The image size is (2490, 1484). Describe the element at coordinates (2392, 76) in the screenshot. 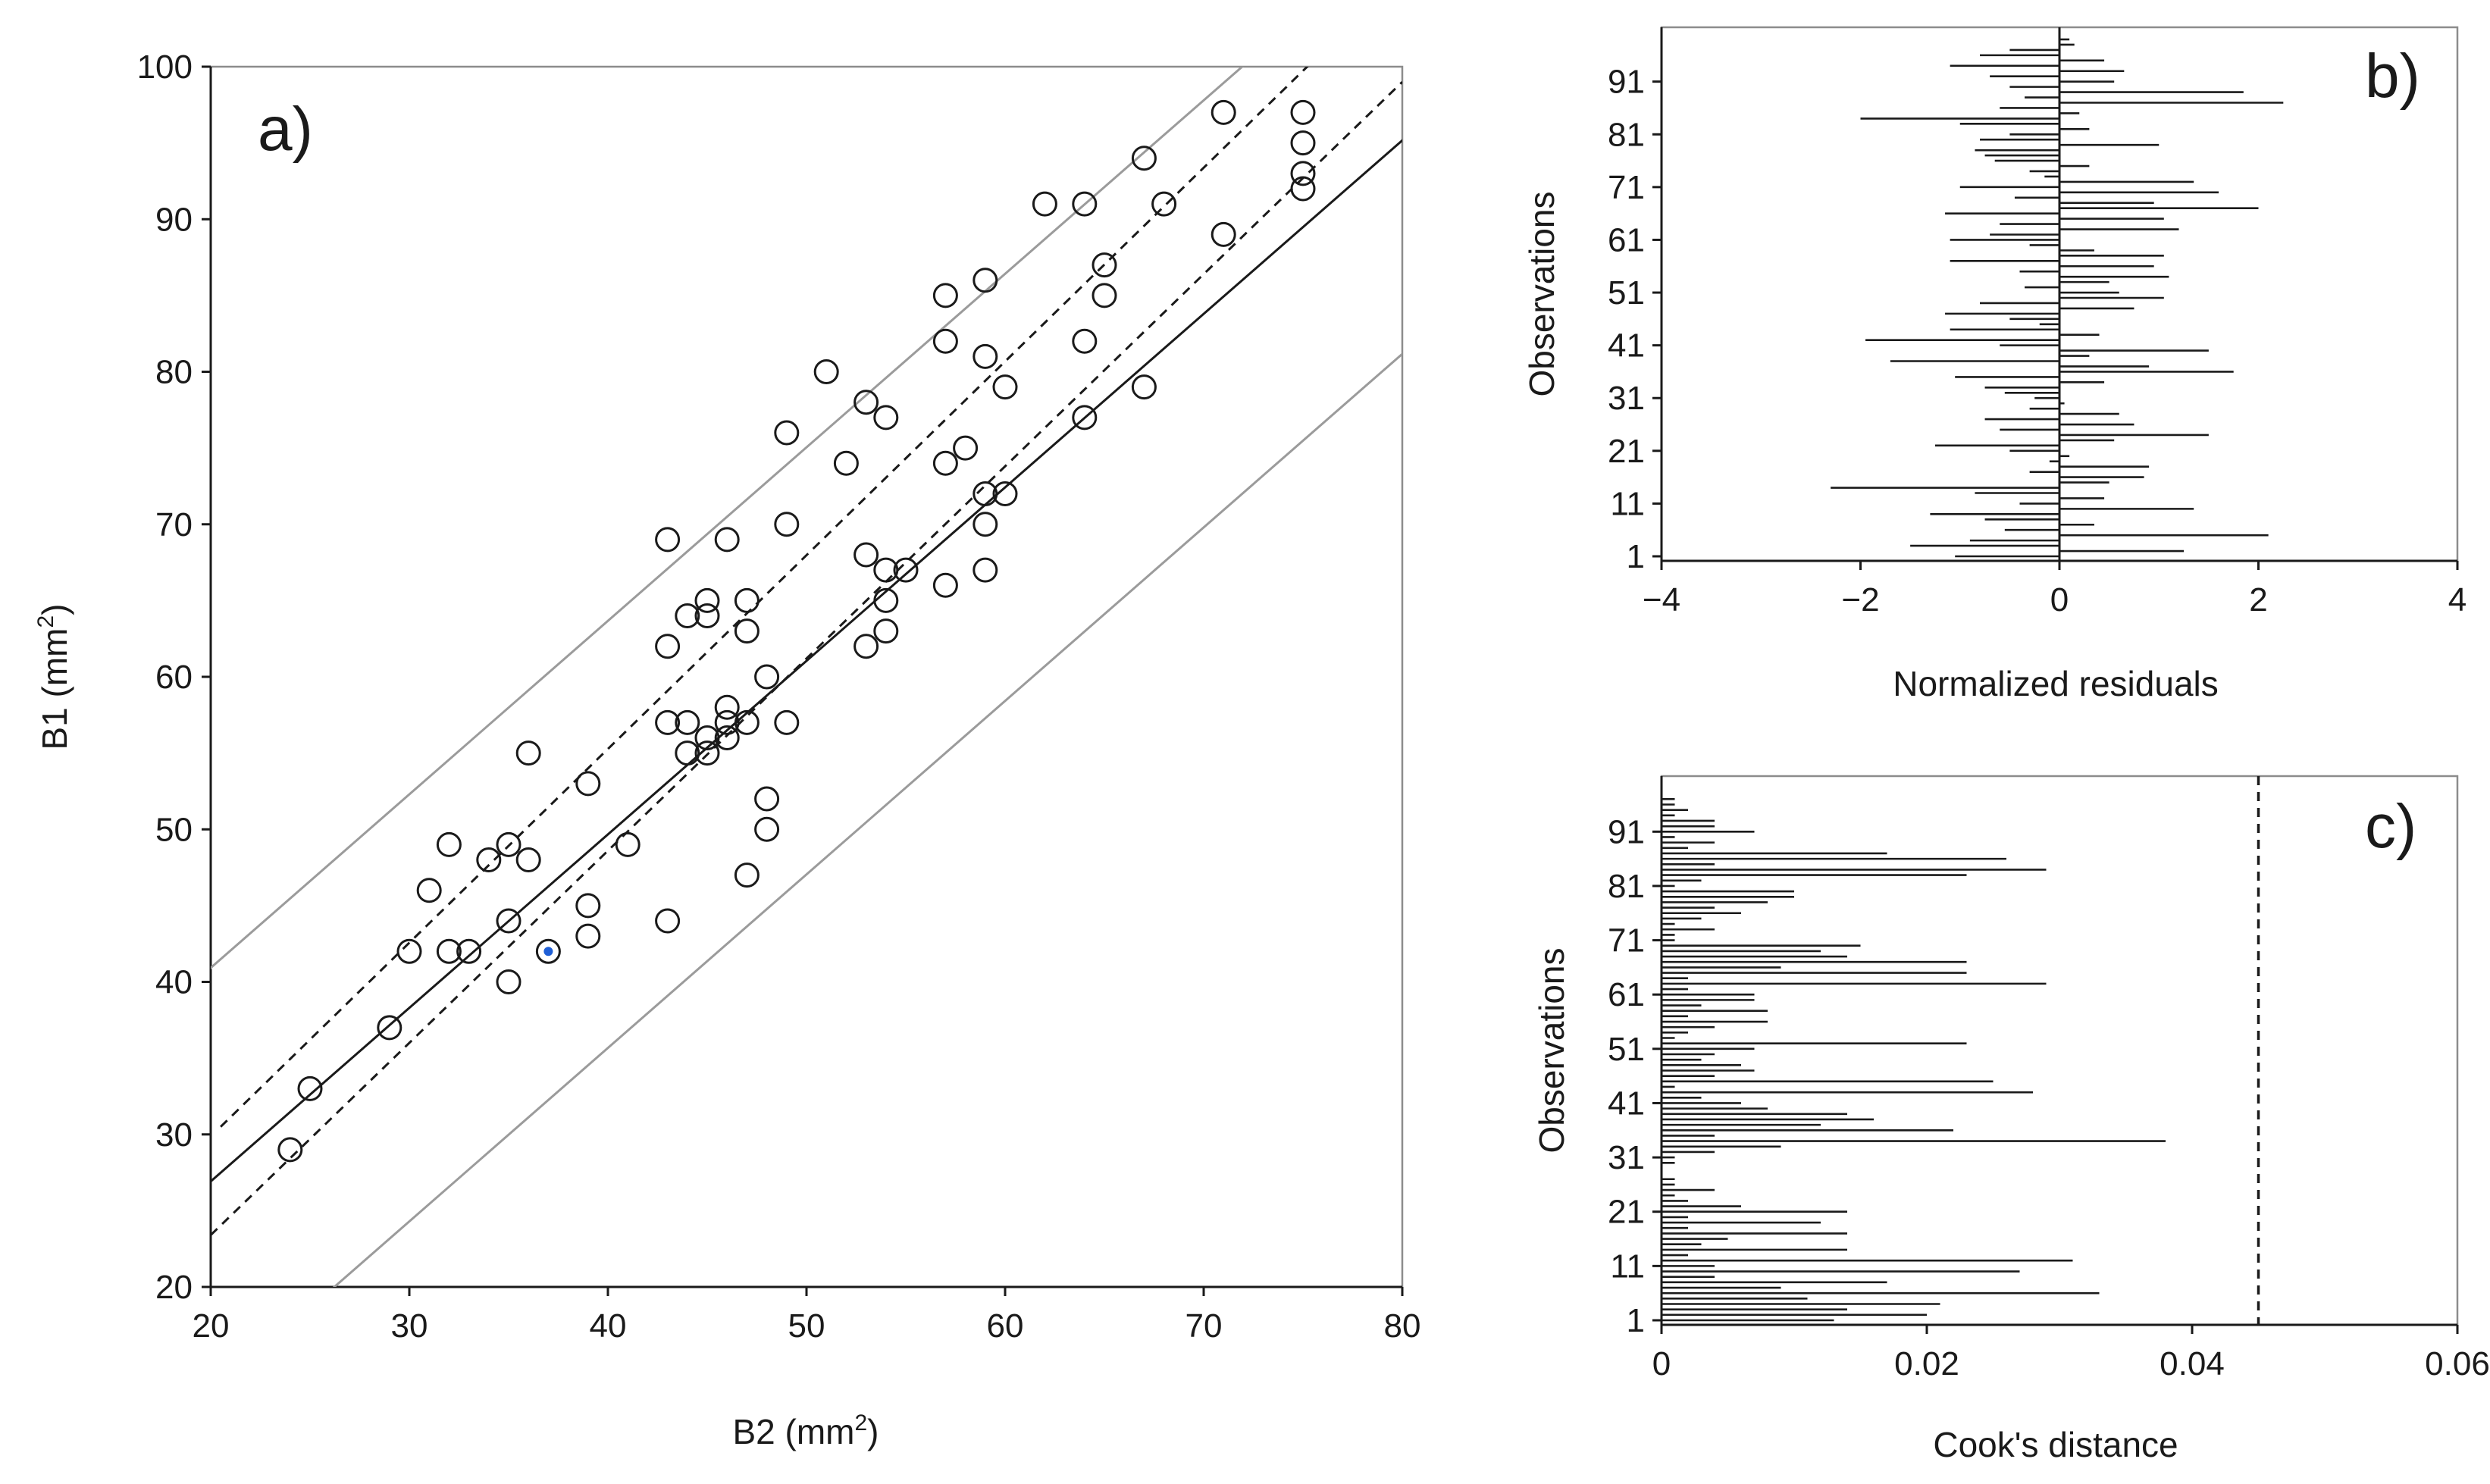

I see `panel-b-label: b)` at that location.